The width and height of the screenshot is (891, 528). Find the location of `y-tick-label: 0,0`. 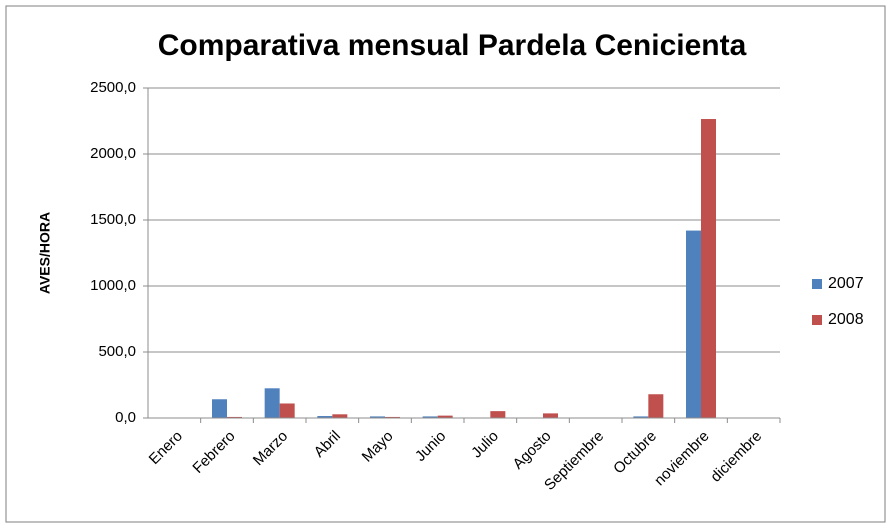

y-tick-label: 0,0 is located at coordinates (125, 417).